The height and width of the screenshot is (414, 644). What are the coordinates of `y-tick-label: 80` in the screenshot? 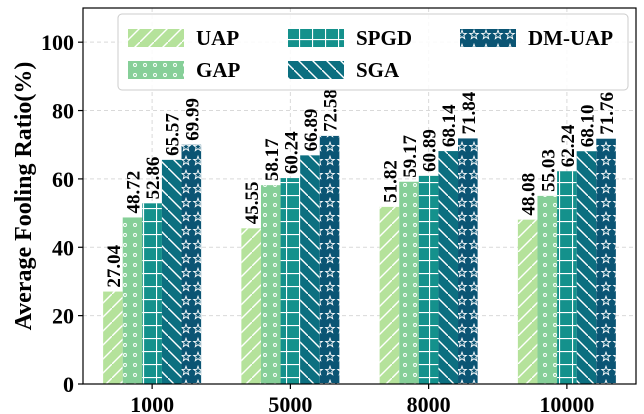 It's located at (63, 111).